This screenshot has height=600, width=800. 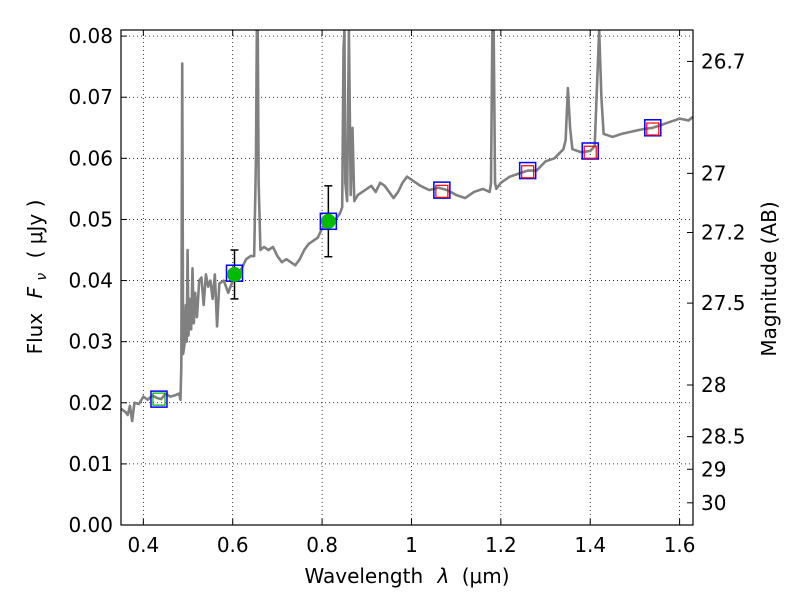 What do you see at coordinates (723, 303) in the screenshot?
I see `y2-tick-label: 27.5` at bounding box center [723, 303].